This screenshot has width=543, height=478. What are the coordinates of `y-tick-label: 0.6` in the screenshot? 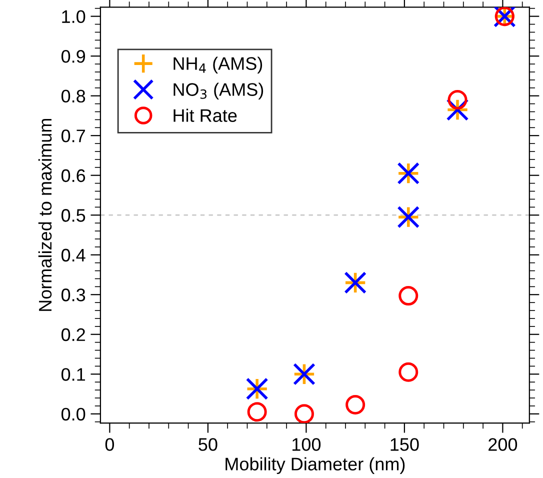 It's located at (73, 175).